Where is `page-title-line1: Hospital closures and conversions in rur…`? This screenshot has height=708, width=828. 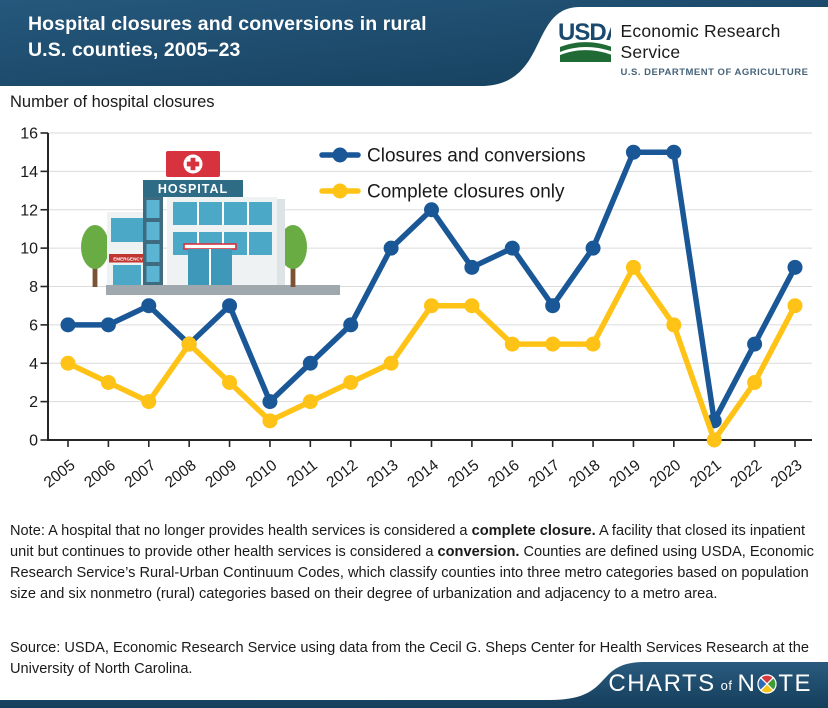
page-title-line1: Hospital closures and conversions in rur… is located at coordinates (227, 24).